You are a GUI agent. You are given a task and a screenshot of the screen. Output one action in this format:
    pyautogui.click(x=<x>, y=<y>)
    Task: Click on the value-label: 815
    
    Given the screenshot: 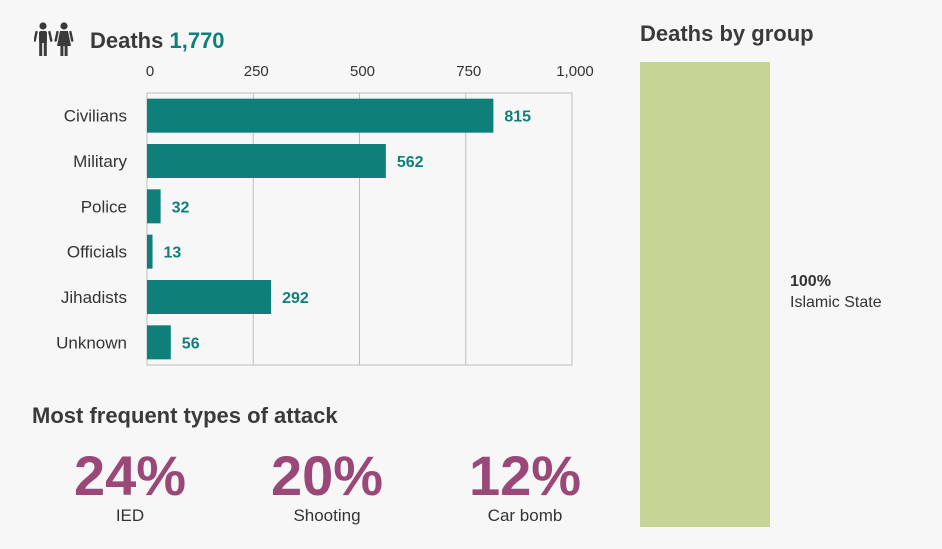 What is the action you would take?
    pyautogui.click(x=517, y=117)
    